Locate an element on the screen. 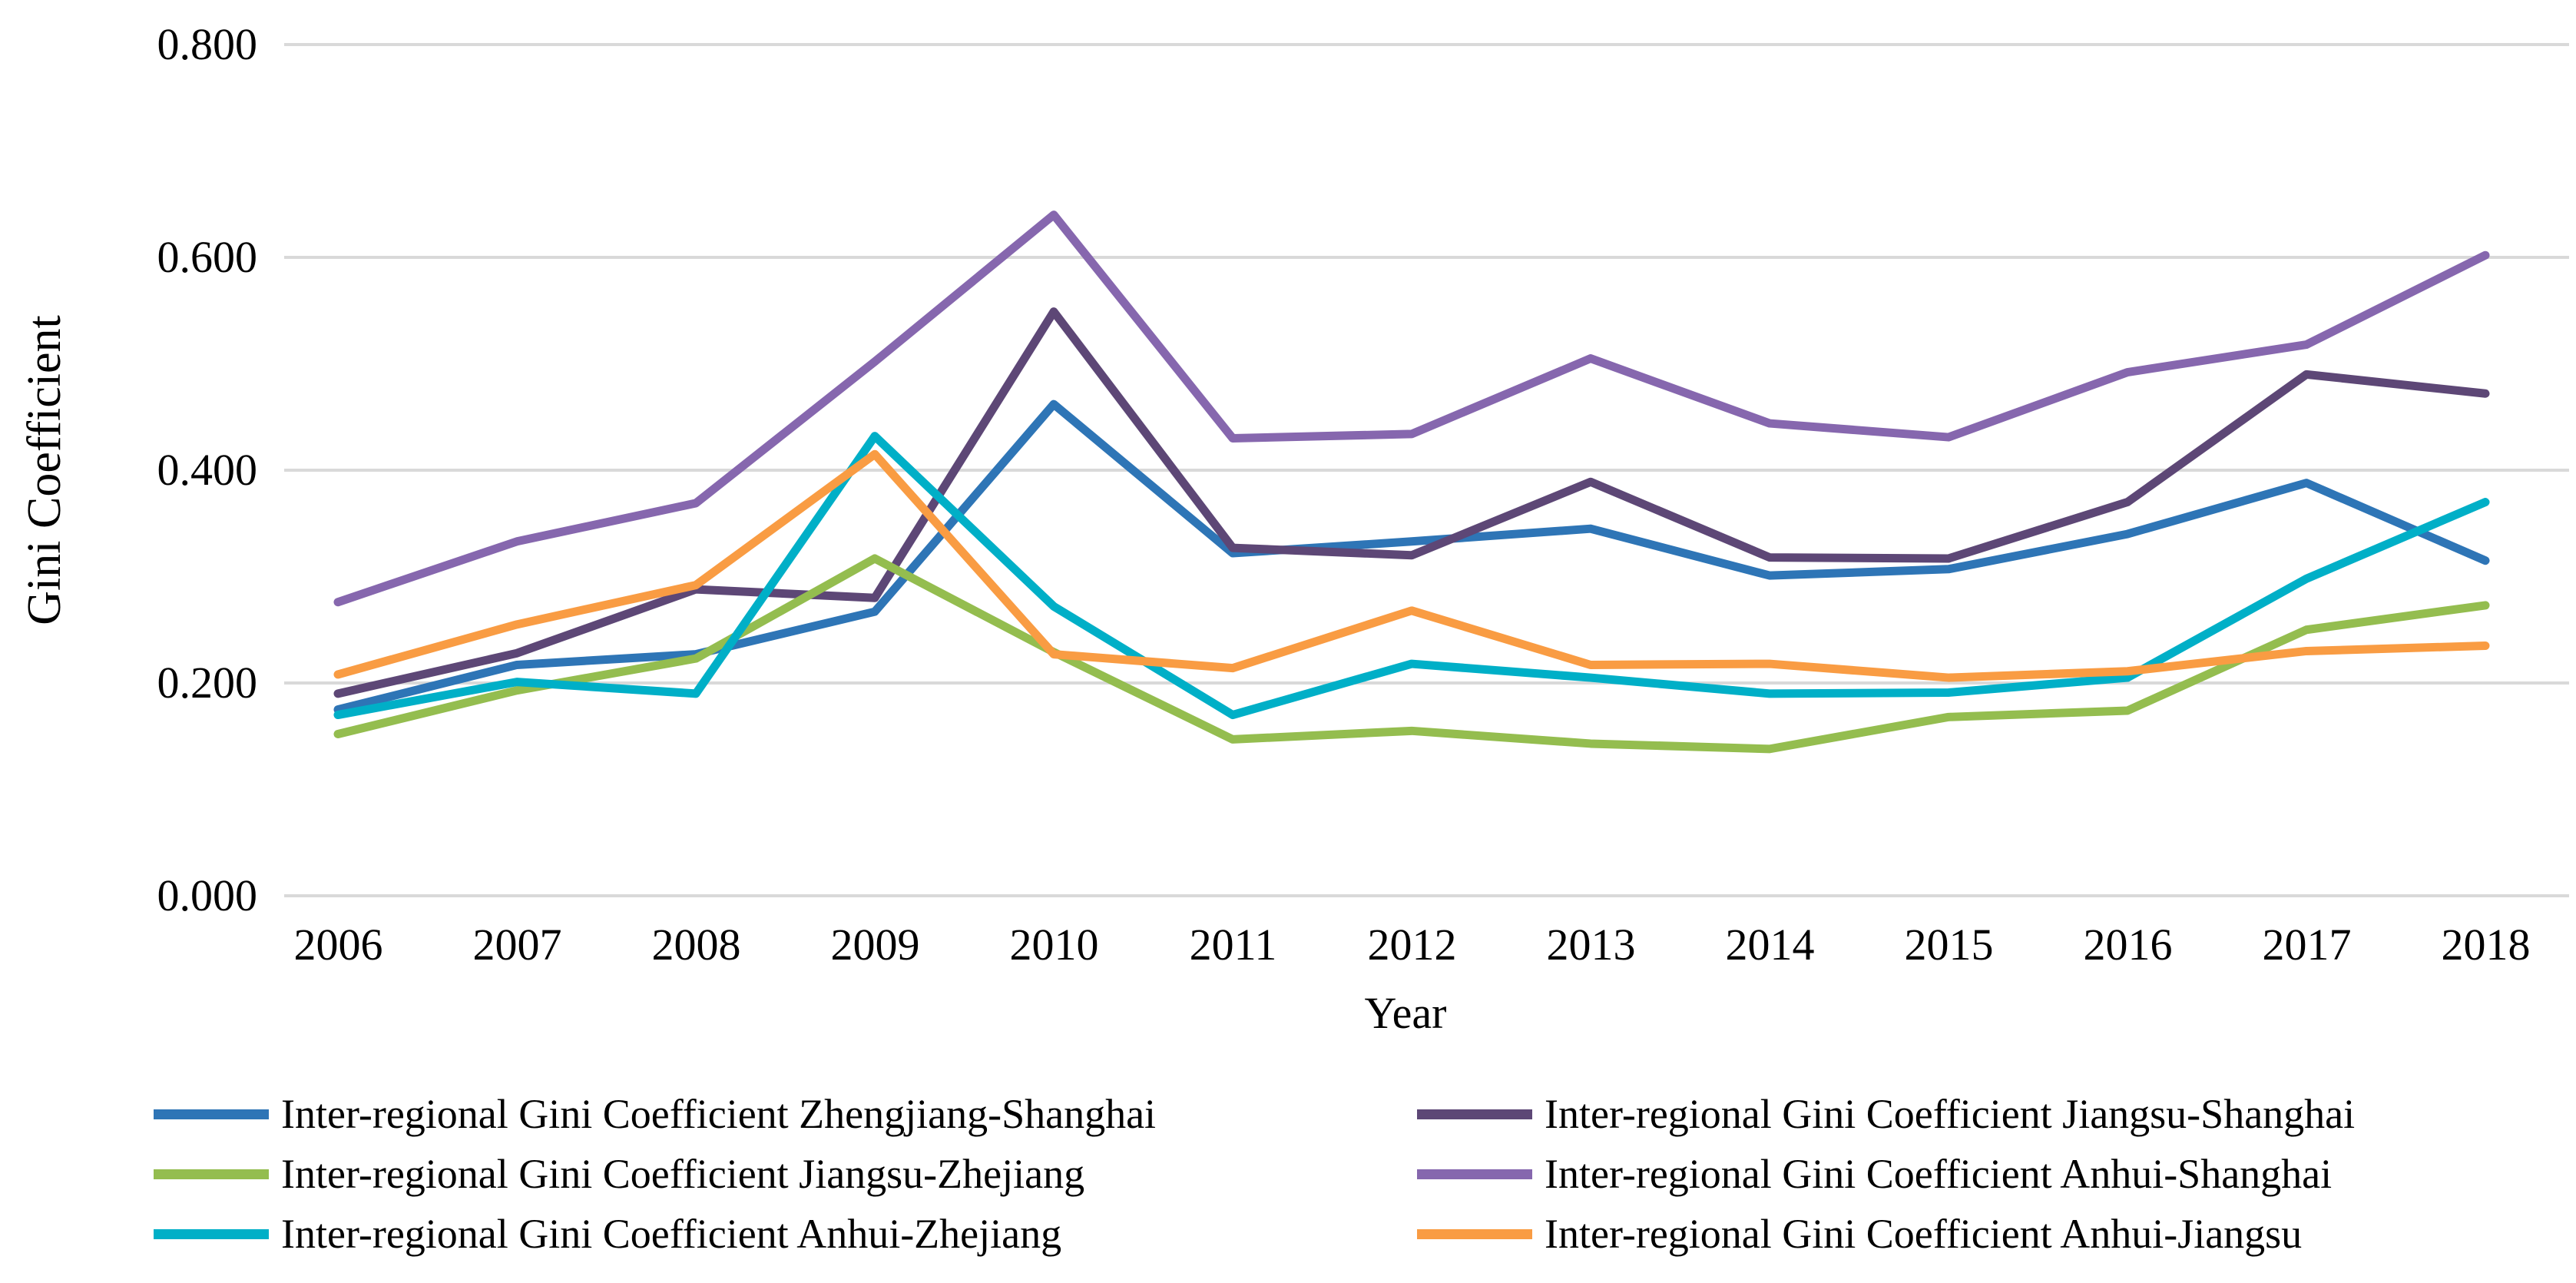 The image size is (2576, 1283). x-tick-label: 2015 is located at coordinates (1949, 945).